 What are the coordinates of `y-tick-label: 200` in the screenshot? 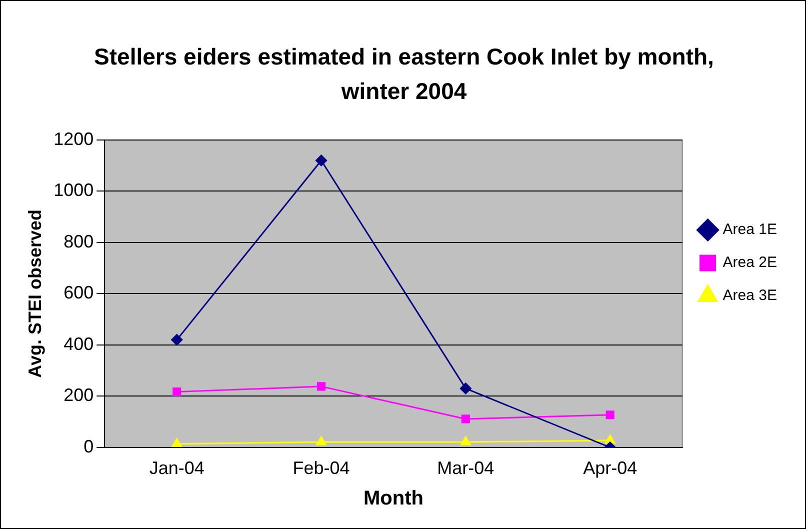 It's located at (79, 395).